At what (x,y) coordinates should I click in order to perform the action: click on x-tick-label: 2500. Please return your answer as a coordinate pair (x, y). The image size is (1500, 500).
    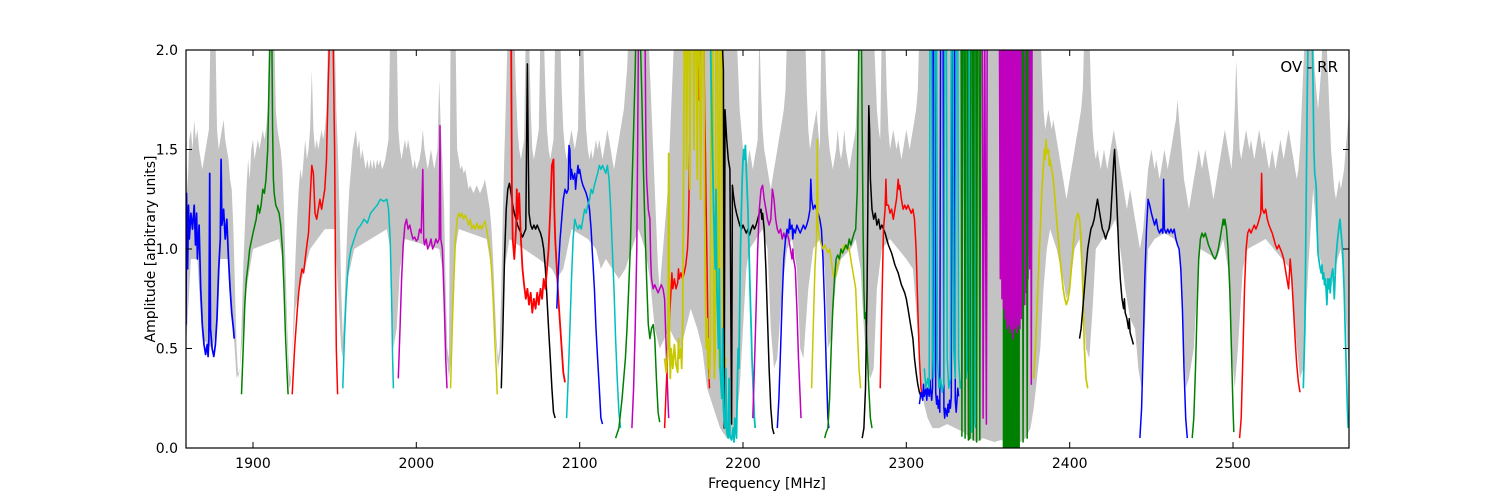
    Looking at the image, I should click on (1233, 464).